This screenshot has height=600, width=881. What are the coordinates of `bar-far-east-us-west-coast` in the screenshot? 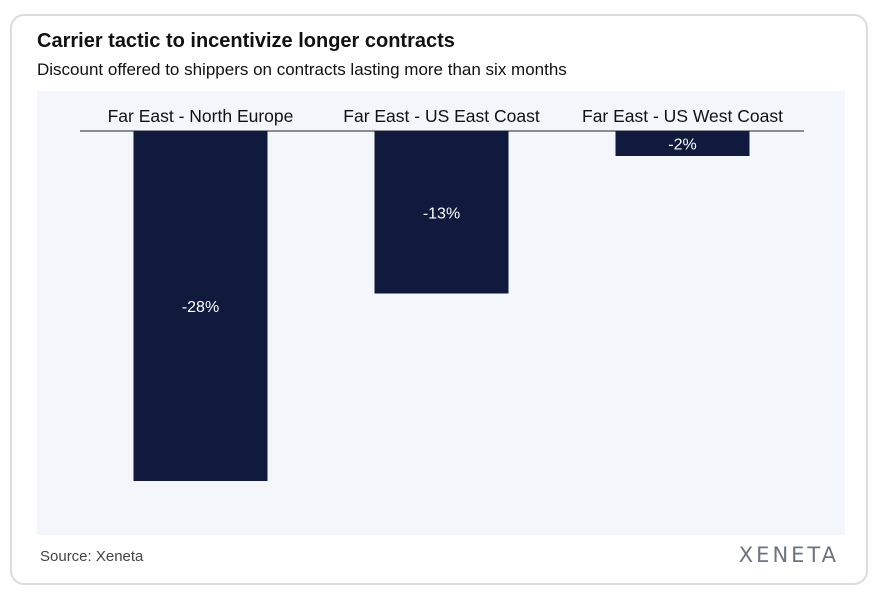 It's located at (682, 143).